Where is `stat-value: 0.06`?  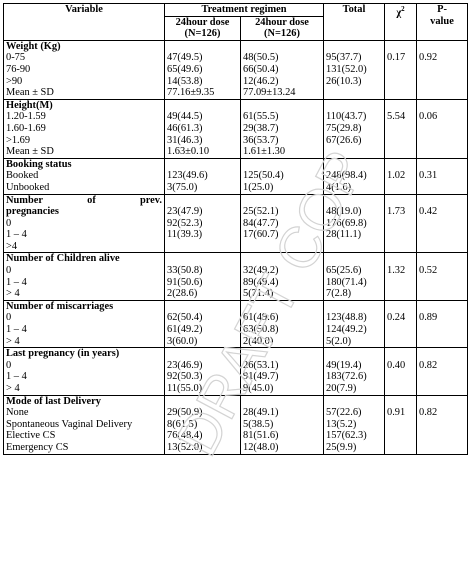
stat-value: 0.06 is located at coordinates (428, 117).